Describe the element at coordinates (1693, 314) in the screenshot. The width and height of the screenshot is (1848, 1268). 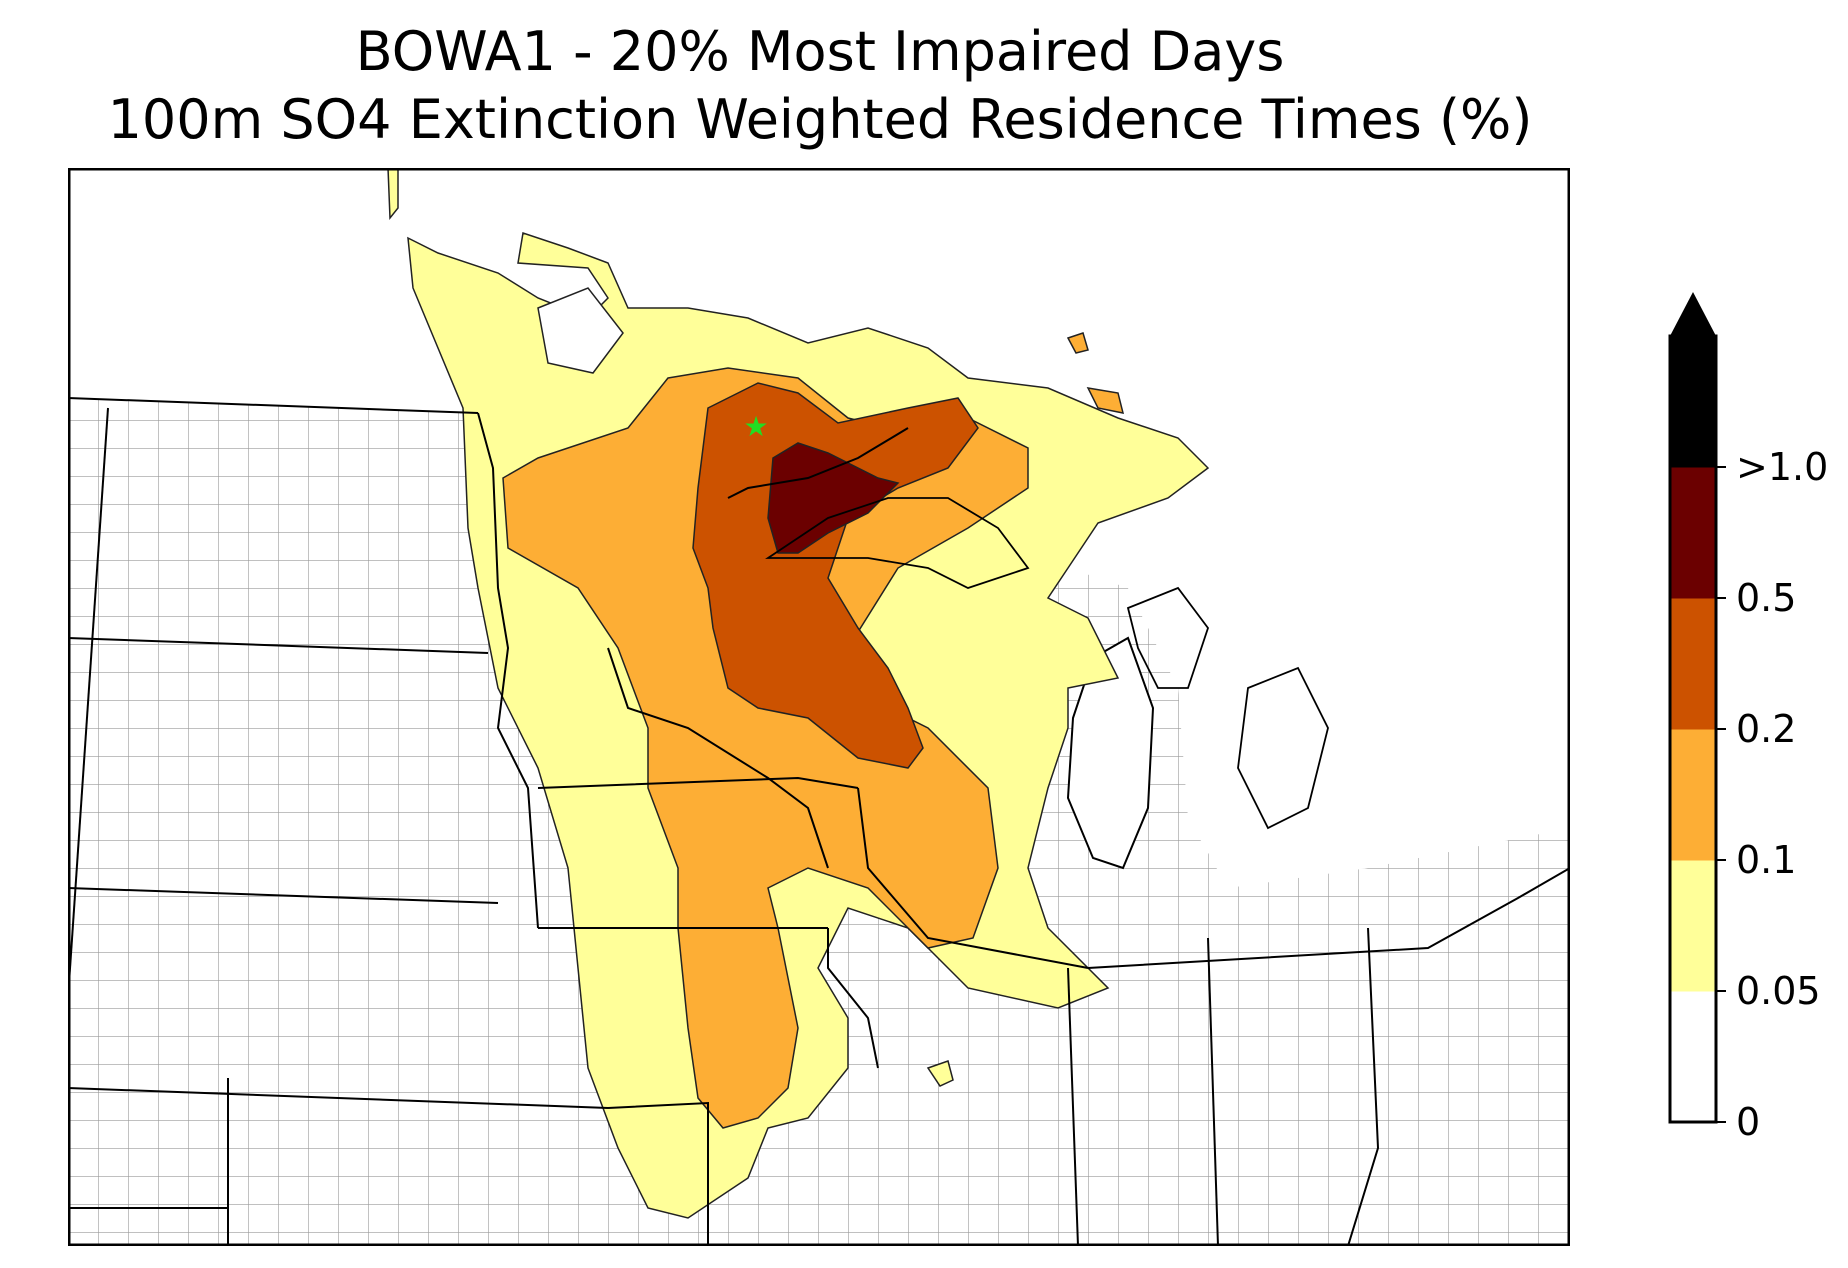
I see `colorbar-extend-arrow` at that location.